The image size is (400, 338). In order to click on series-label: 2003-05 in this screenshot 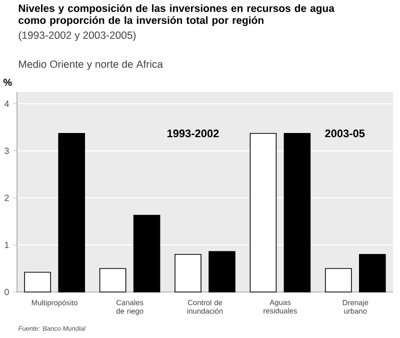, I will do `click(345, 134)`.